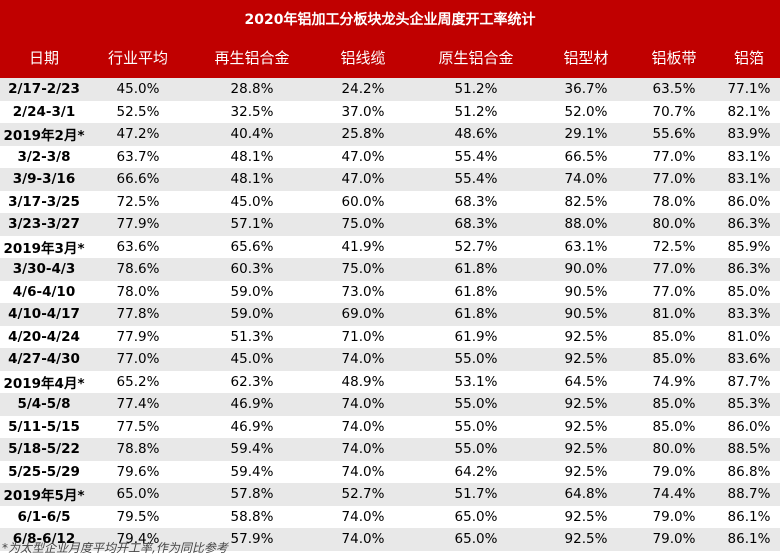 The image size is (780, 558). I want to click on row-date-cell: 2019年3月*, so click(44, 248).